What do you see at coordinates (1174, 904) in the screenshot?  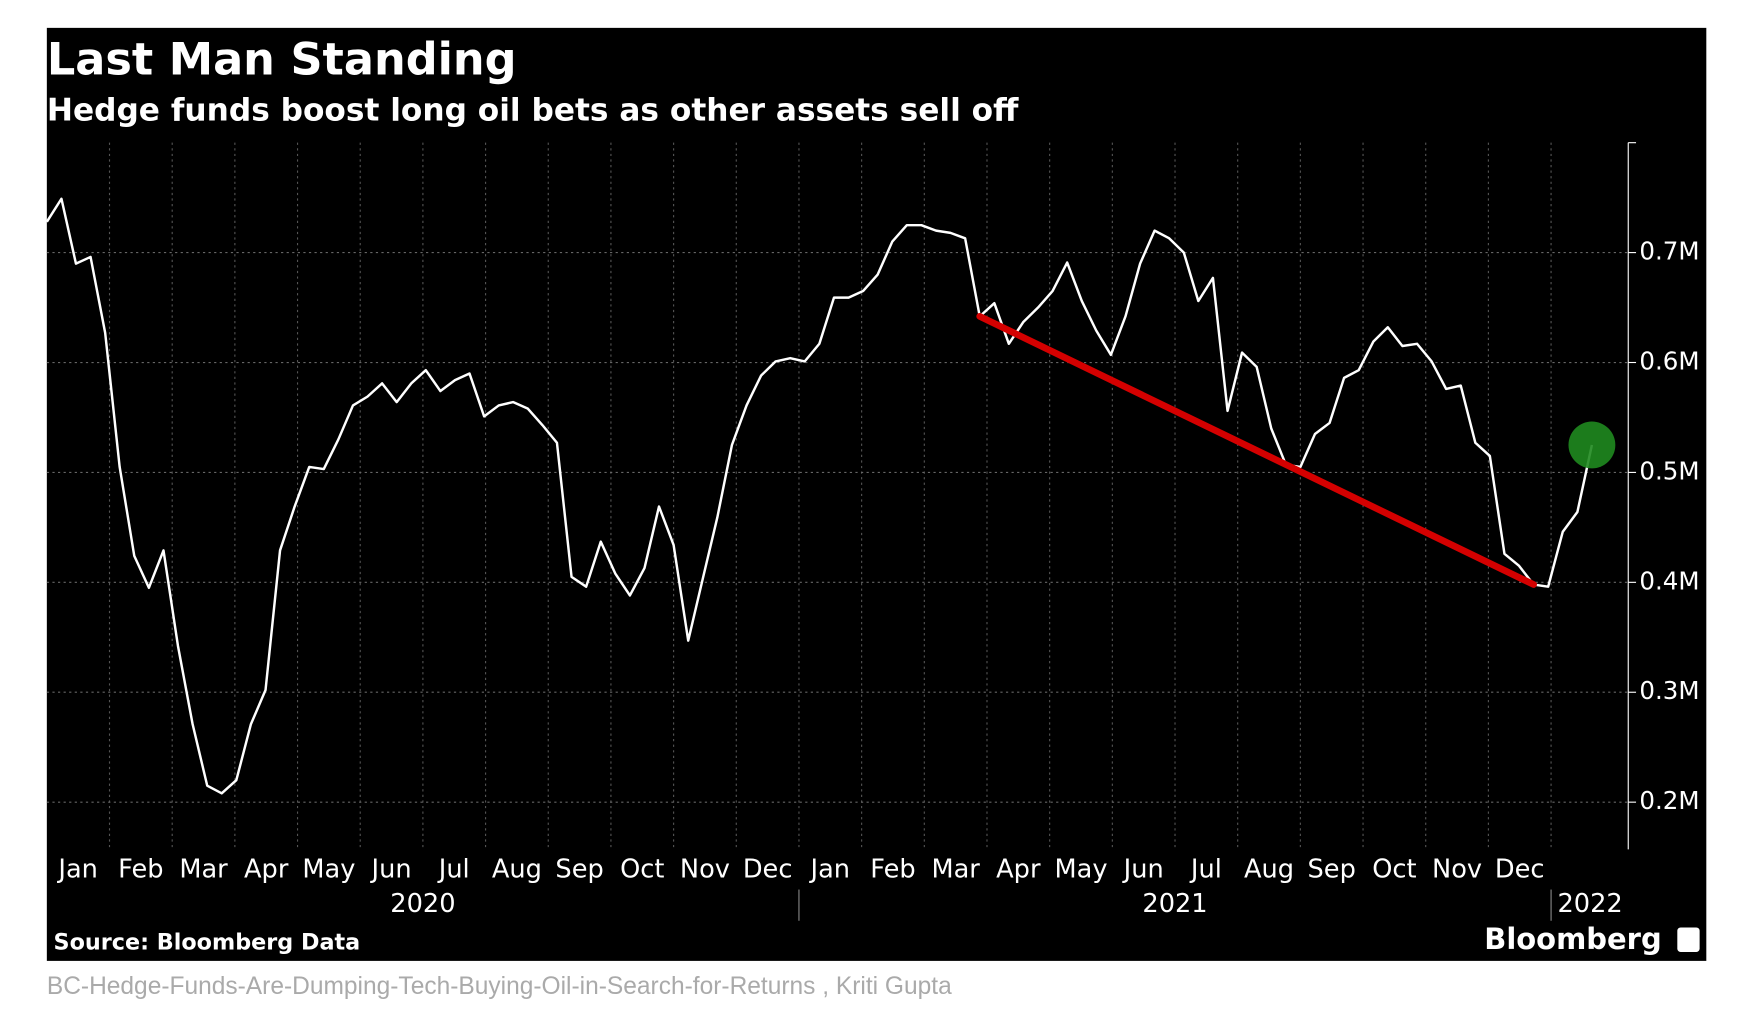 I see `year-label: 2021` at bounding box center [1174, 904].